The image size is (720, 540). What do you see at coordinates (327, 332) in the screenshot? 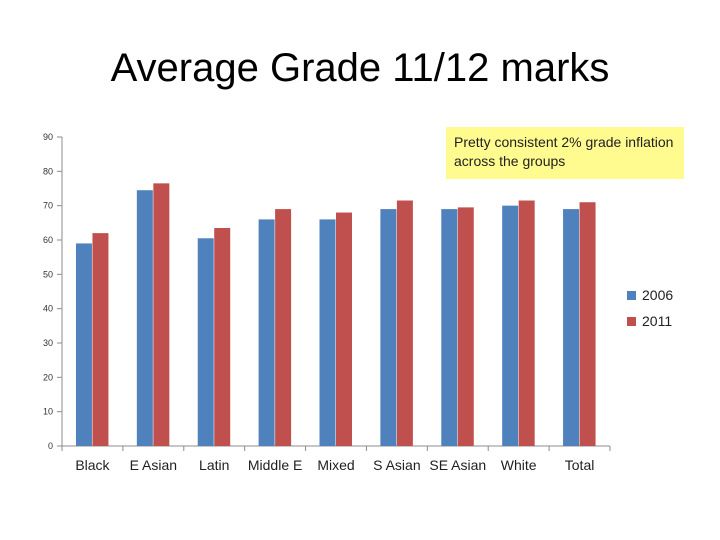
I see `bar-2006-mixed` at bounding box center [327, 332].